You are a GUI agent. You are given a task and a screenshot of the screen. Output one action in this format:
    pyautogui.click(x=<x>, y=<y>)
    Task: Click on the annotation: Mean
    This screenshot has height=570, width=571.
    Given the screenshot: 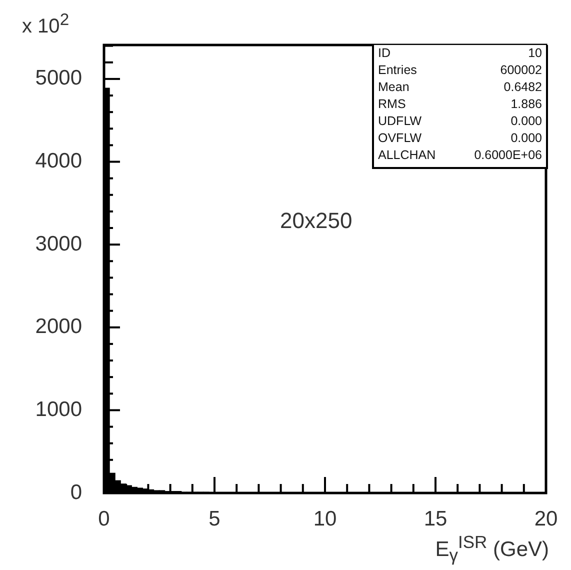 What is the action you would take?
    pyautogui.click(x=394, y=87)
    